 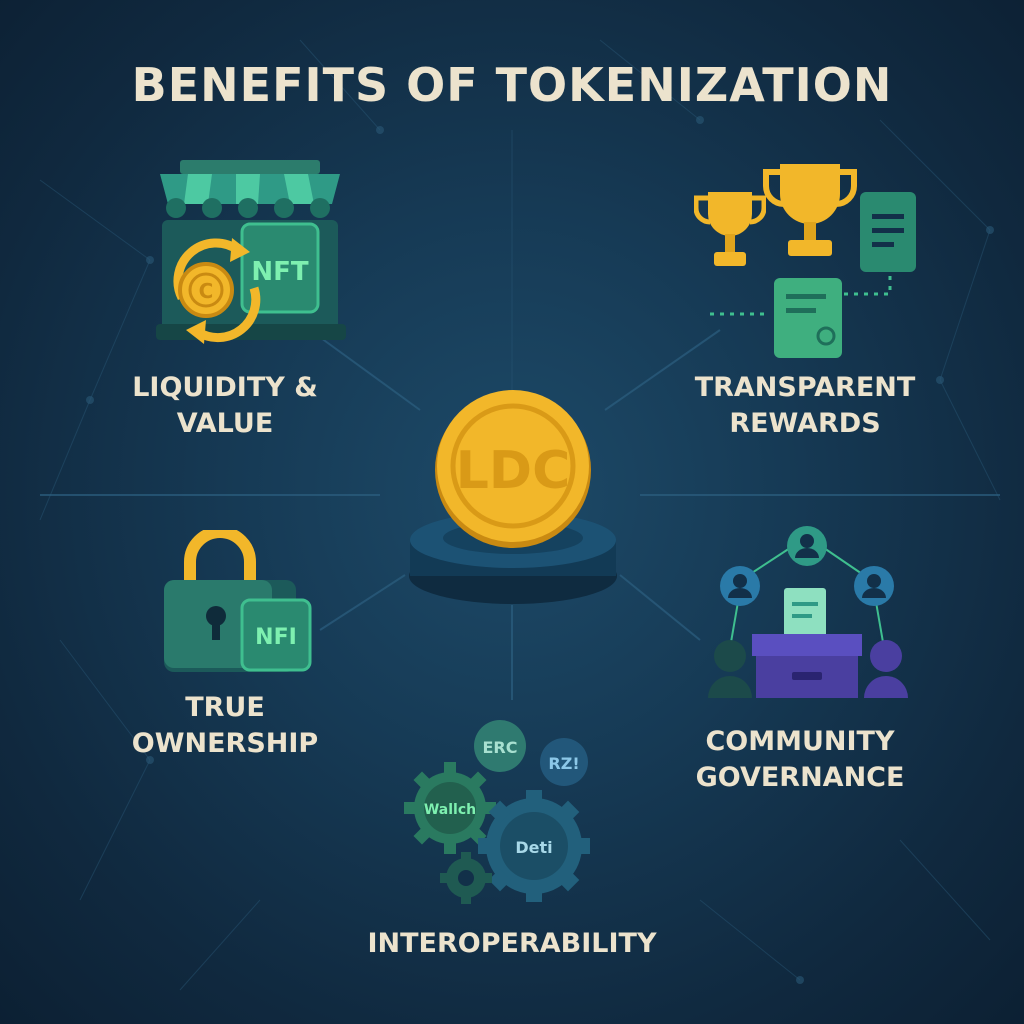 I want to click on nft-card-icon: NFT, so click(x=280, y=268).